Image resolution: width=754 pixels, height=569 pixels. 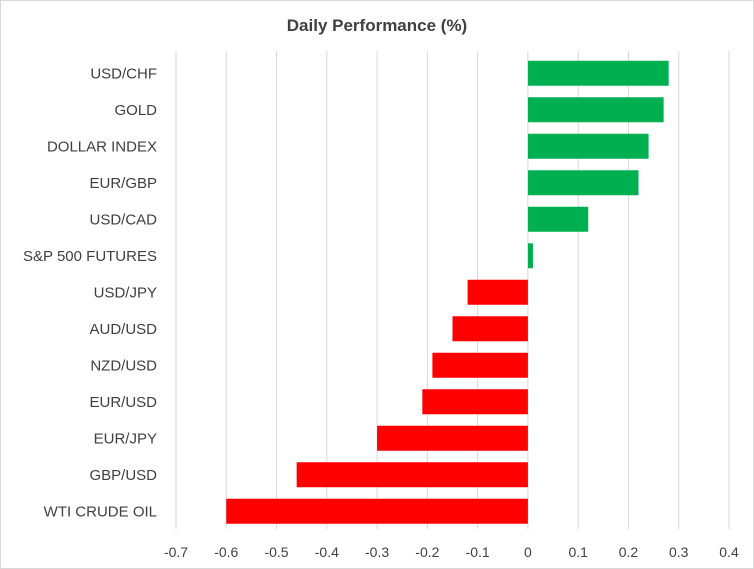 What do you see at coordinates (377, 552) in the screenshot?
I see `x-tick-label: -0.3` at bounding box center [377, 552].